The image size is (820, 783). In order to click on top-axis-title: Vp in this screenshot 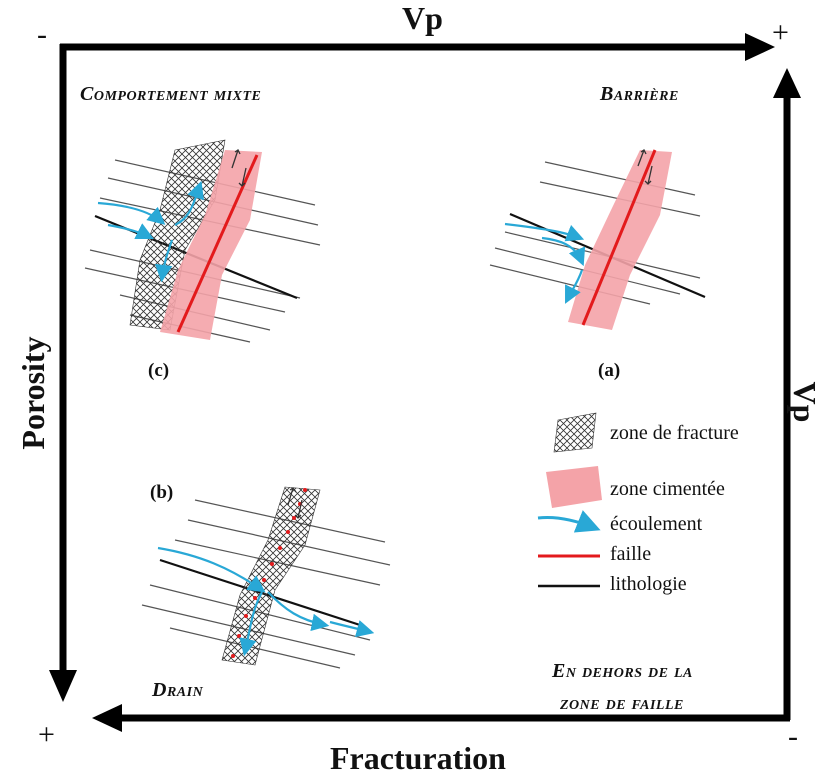, I will do `click(422, 18)`.